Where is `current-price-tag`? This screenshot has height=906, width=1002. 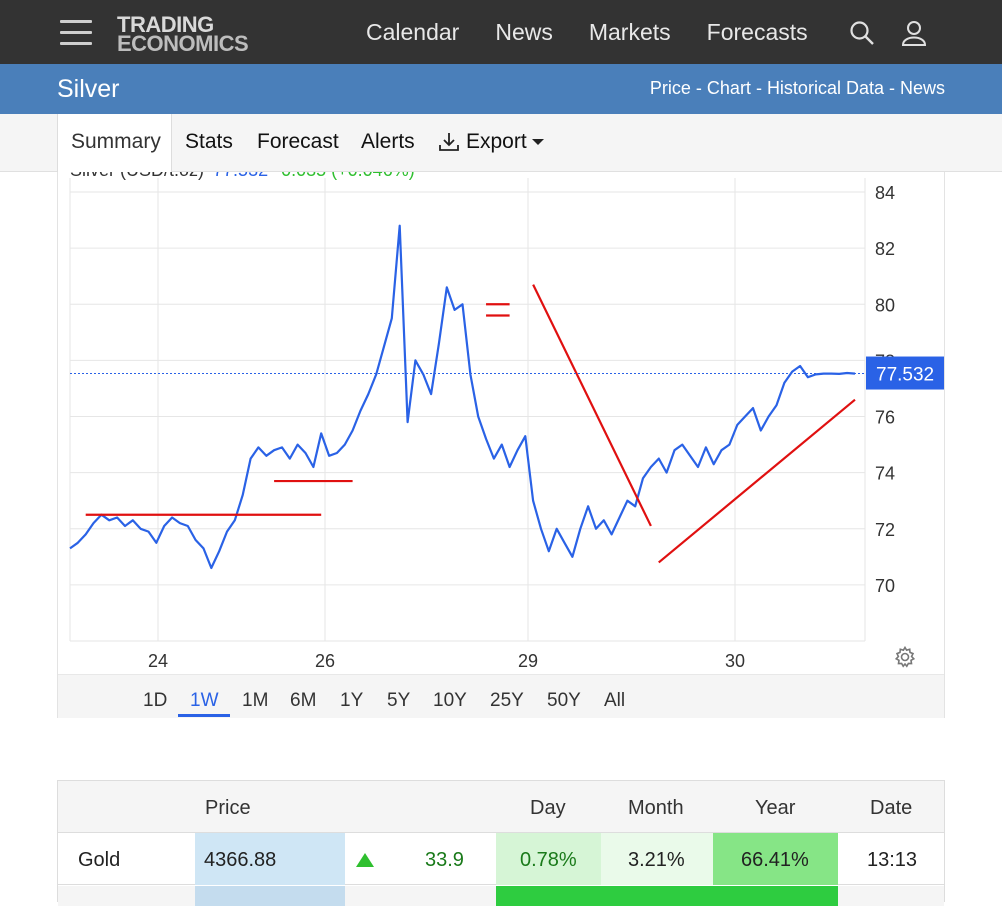 current-price-tag is located at coordinates (905, 373).